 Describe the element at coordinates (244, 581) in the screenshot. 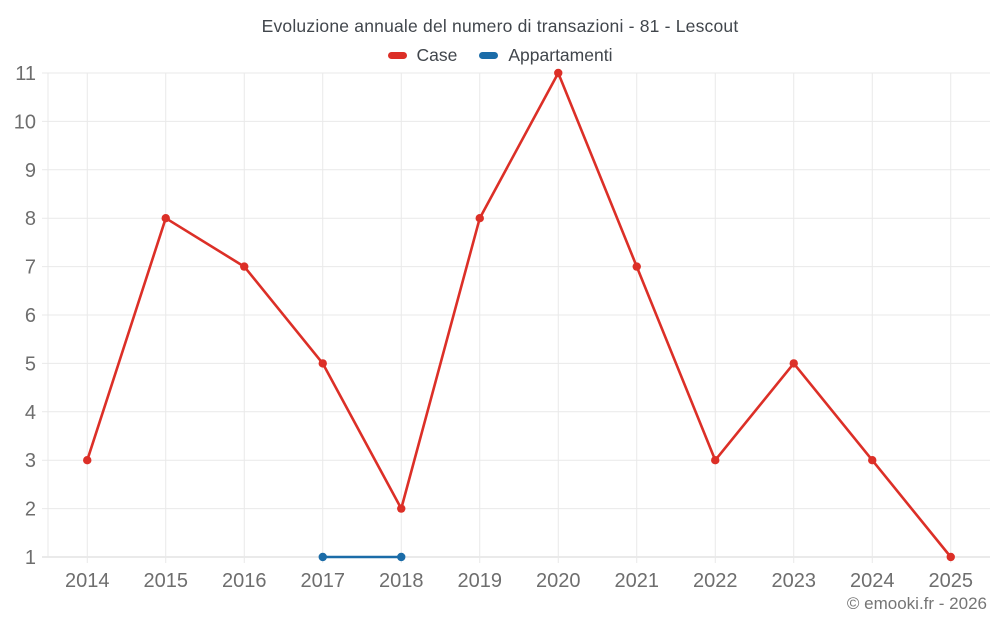

I see `x-axis-tick-label: 2016` at that location.